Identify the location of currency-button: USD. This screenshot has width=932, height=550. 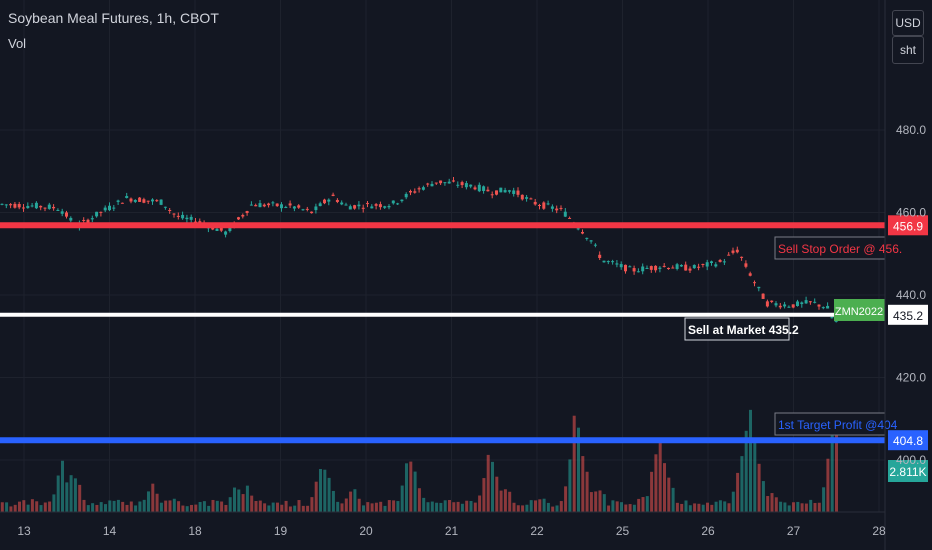
(908, 23).